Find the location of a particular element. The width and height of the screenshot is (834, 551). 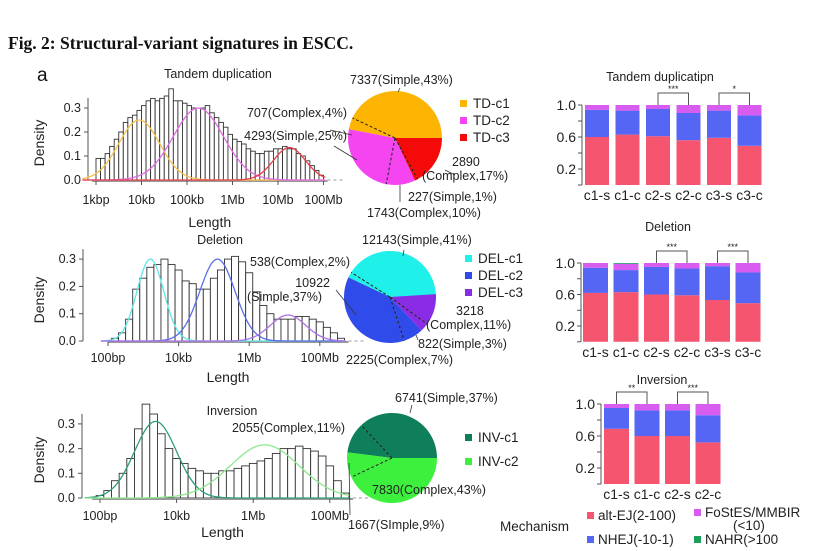

pie-slice-label: 6741(Simple,37%) is located at coordinates (446, 398).